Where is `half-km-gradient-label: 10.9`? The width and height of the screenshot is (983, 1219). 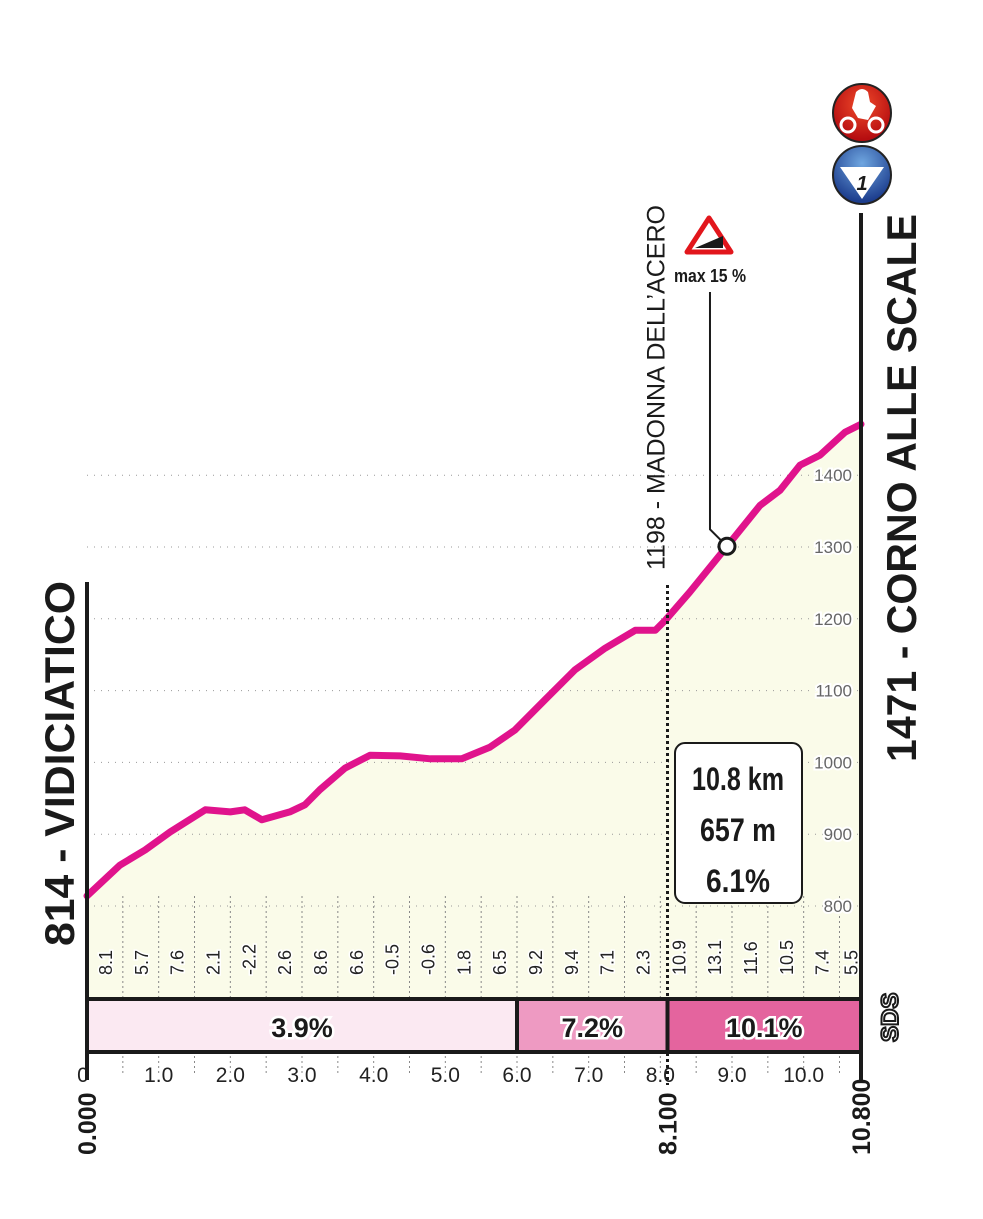 half-km-gradient-label: 10.9 is located at coordinates (679, 957).